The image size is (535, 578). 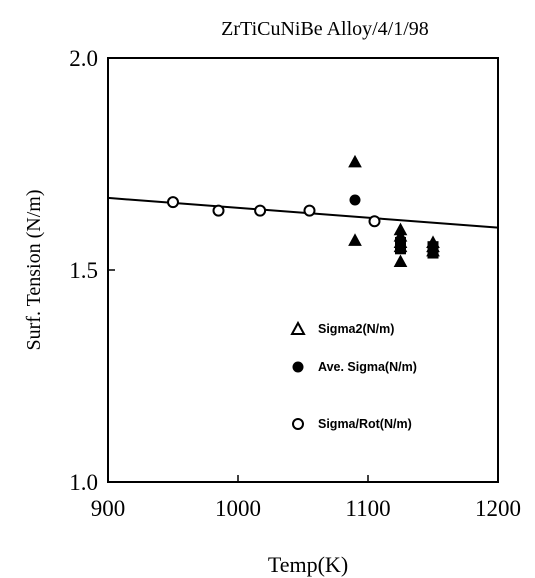 I want to click on fit-line, so click(x=303, y=212).